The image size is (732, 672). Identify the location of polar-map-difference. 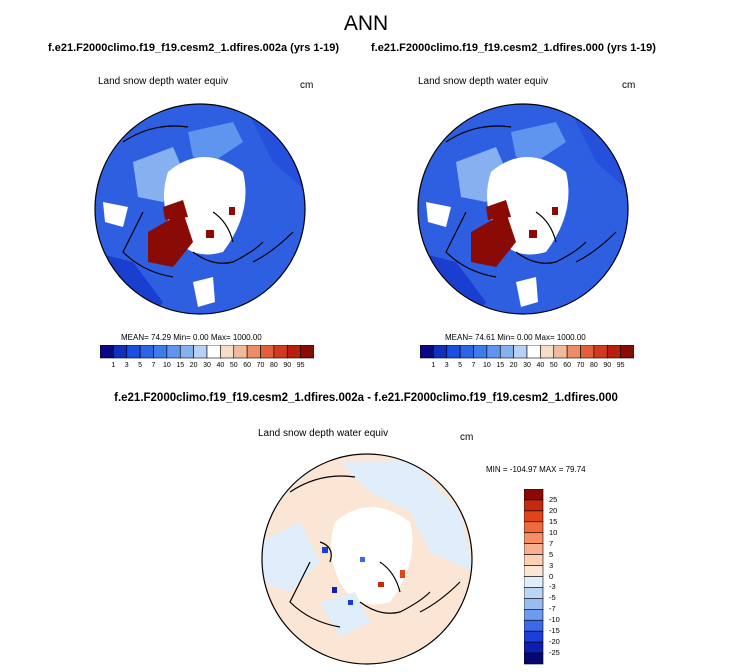
(367, 559).